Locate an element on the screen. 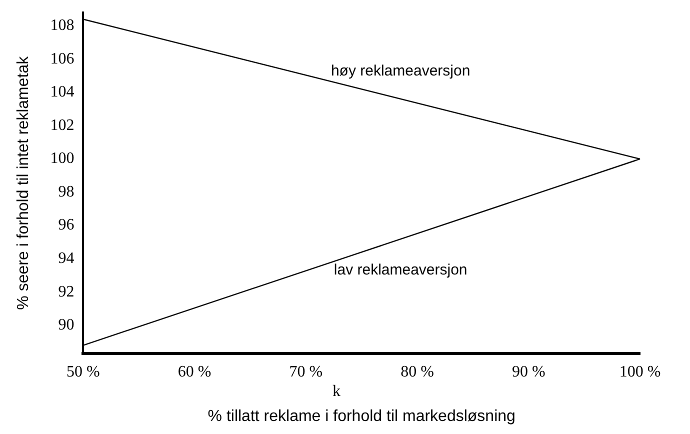 This screenshot has height=434, width=690. x-tick-label: 70 % is located at coordinates (306, 371).